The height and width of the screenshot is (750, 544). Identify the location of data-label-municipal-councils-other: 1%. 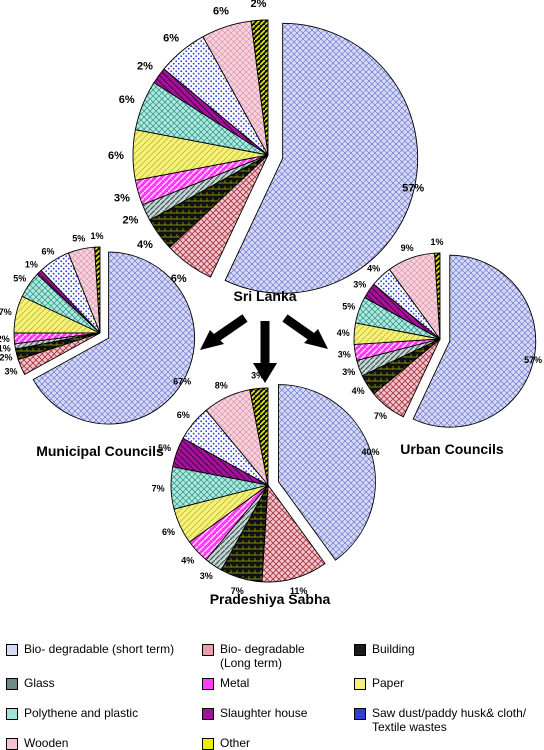
(96, 236).